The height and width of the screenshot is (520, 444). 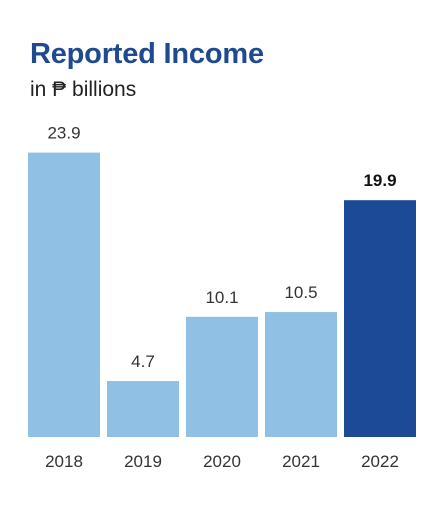 I want to click on value-label-2018: 23.9, so click(x=63, y=133).